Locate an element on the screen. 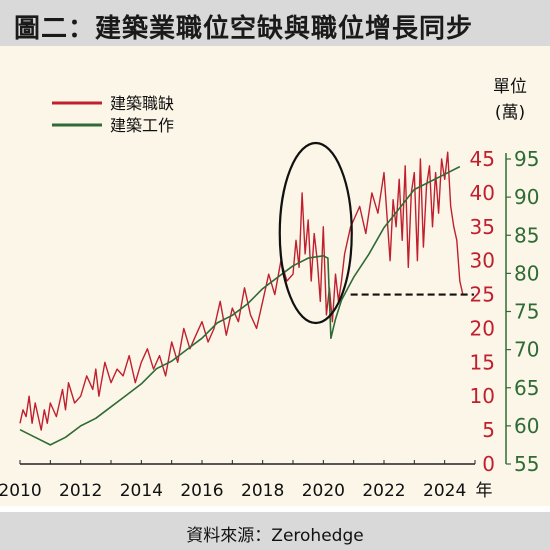 The image size is (550, 550). vacancies-tick-label: 20 is located at coordinates (482, 328).